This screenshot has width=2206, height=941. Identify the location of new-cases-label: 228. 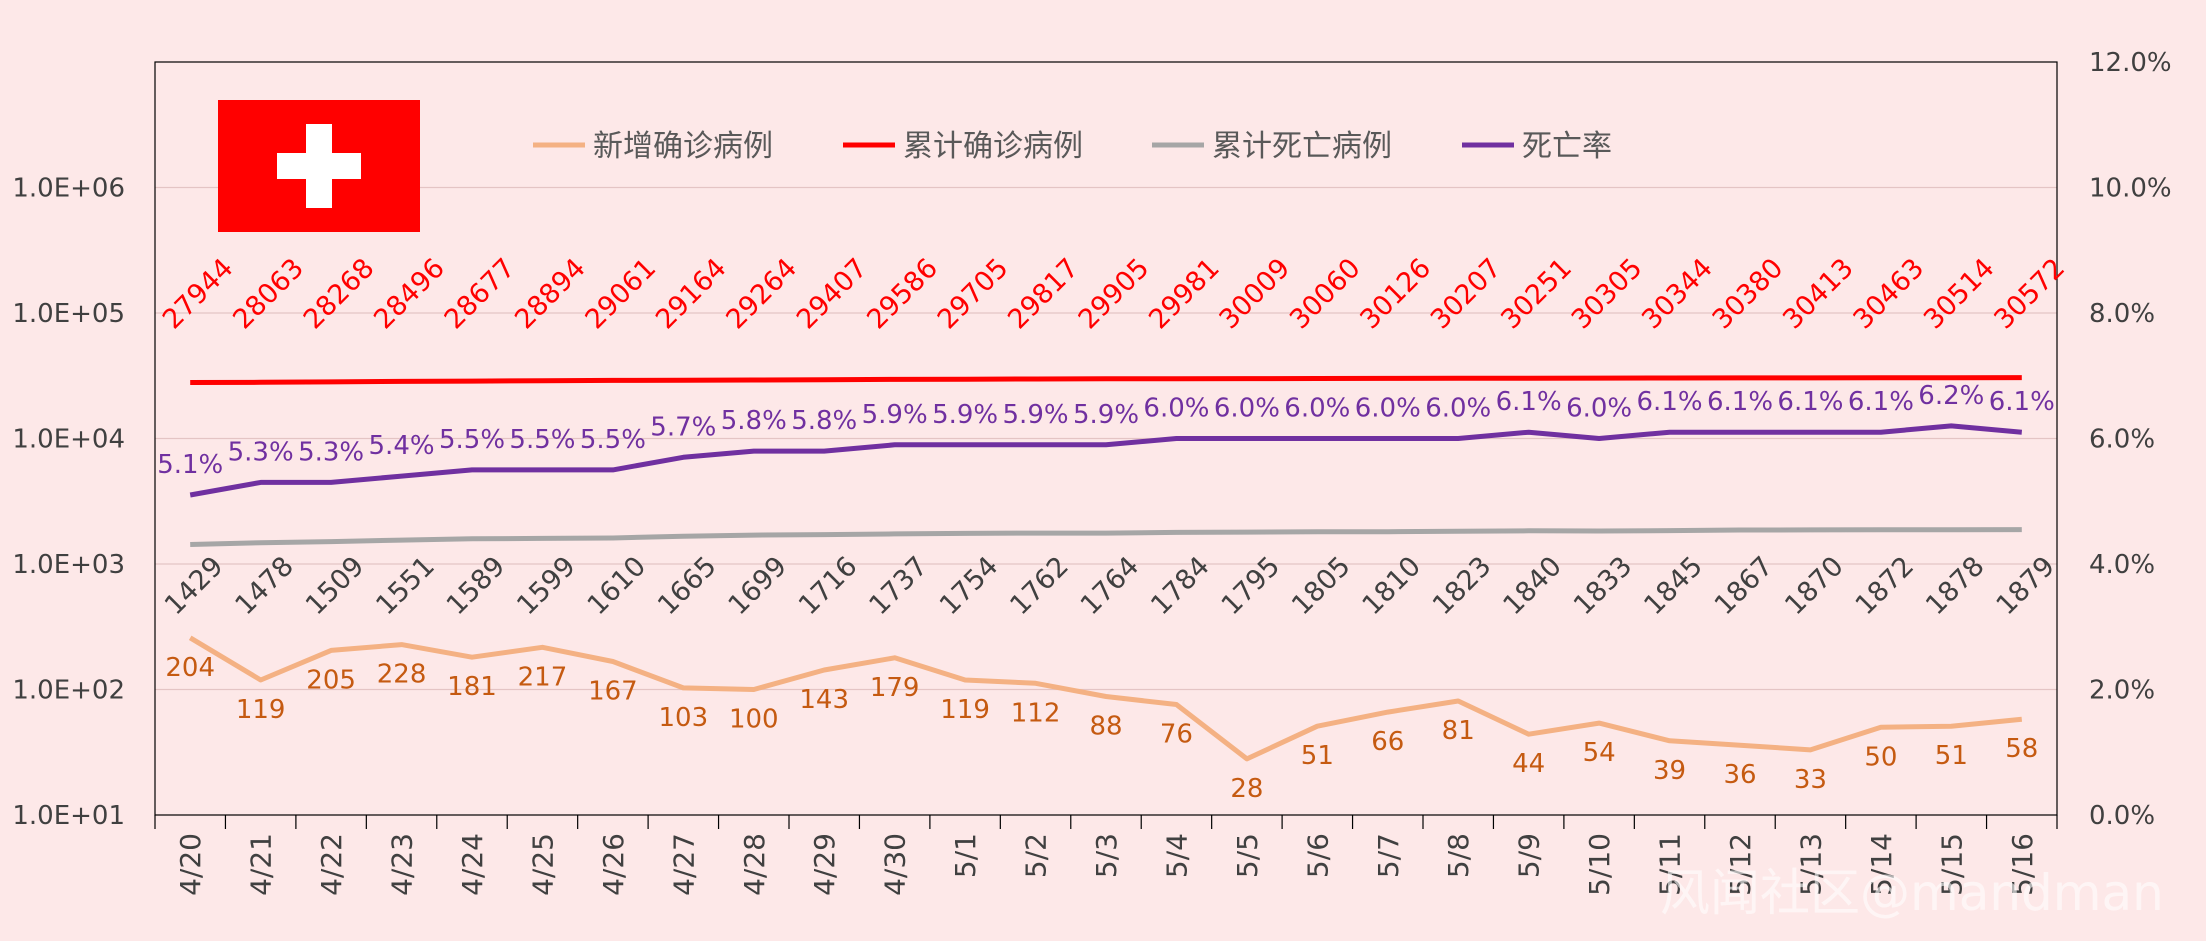
(402, 675).